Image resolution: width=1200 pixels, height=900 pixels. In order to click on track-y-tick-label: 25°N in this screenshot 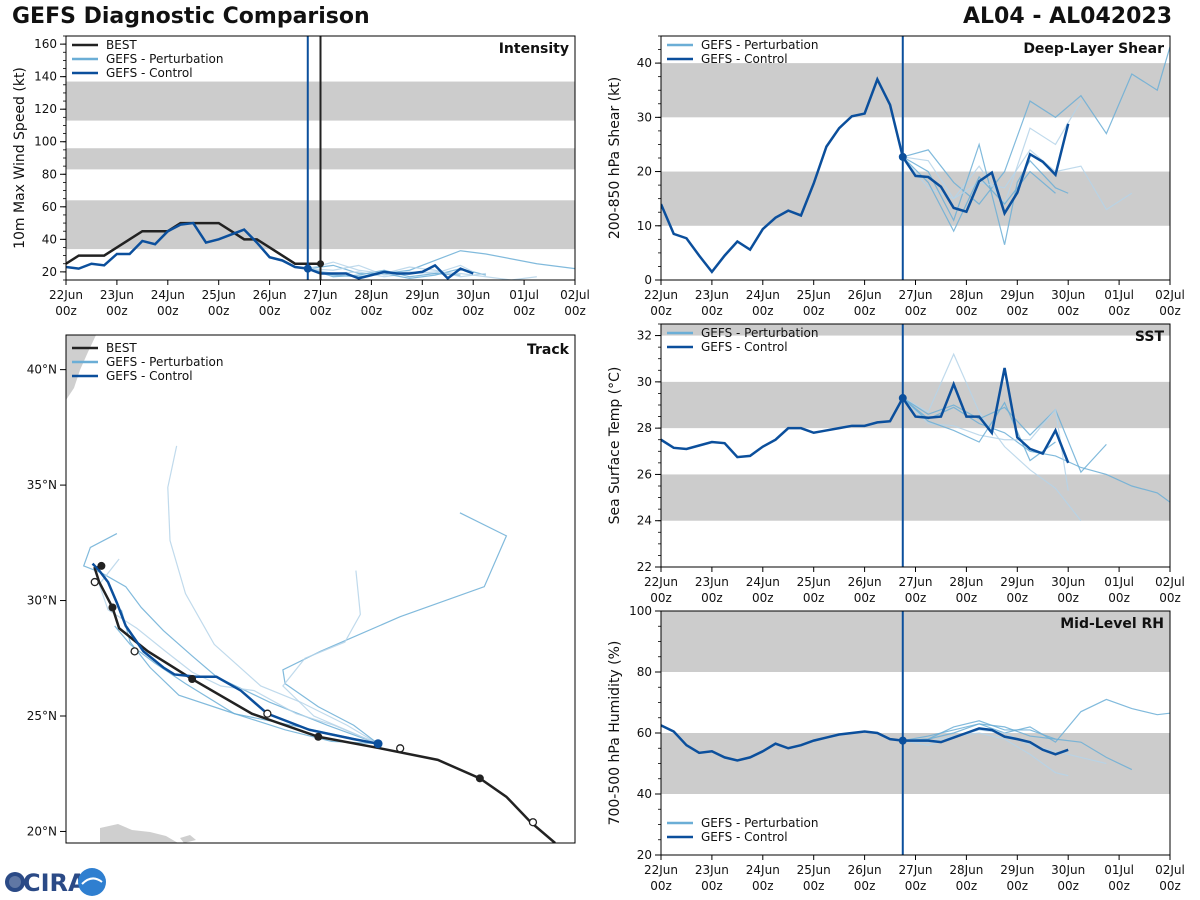, I will do `click(42, 716)`.